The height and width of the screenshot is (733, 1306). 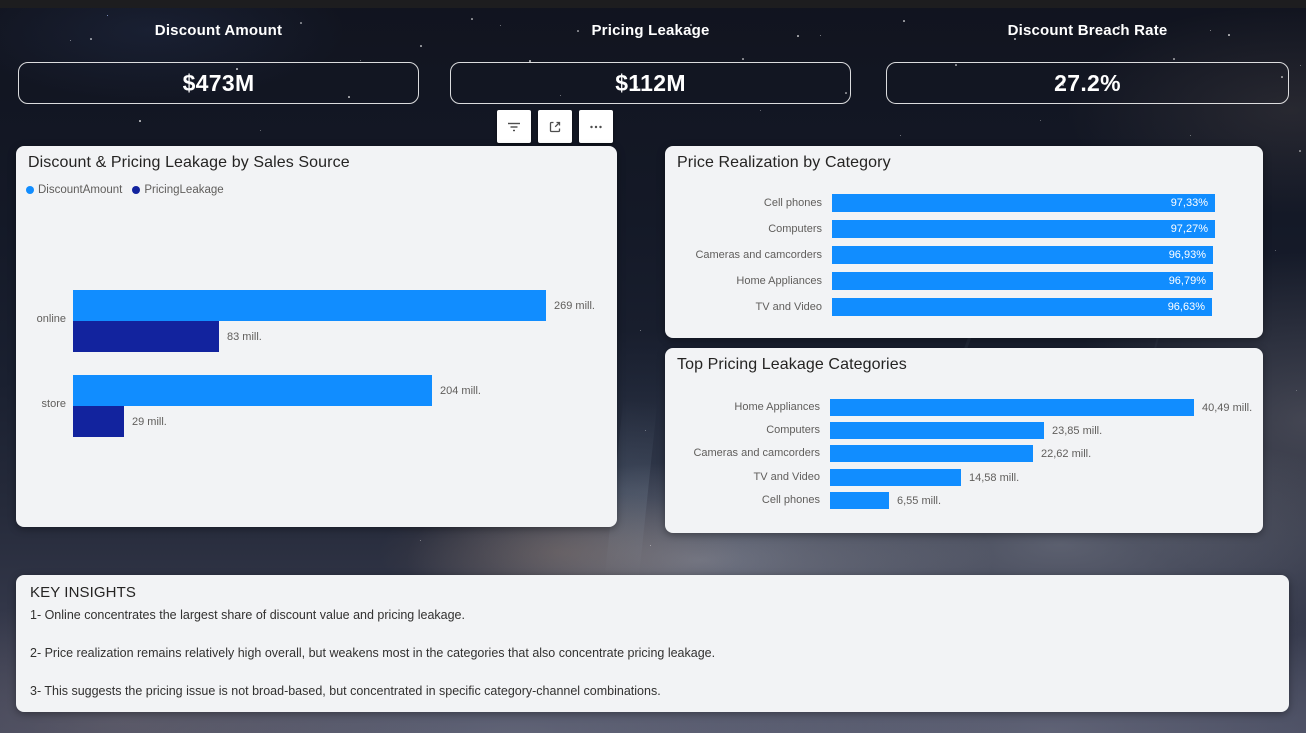 I want to click on filter-icon, so click(x=514, y=127).